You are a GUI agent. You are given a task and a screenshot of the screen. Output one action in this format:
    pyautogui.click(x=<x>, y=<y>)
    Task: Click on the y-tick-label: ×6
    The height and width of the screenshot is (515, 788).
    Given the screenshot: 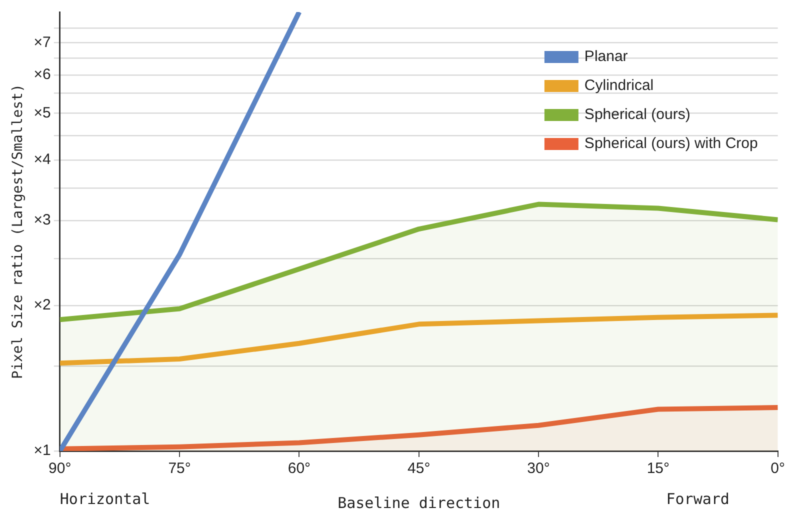 What is the action you would take?
    pyautogui.click(x=42, y=75)
    